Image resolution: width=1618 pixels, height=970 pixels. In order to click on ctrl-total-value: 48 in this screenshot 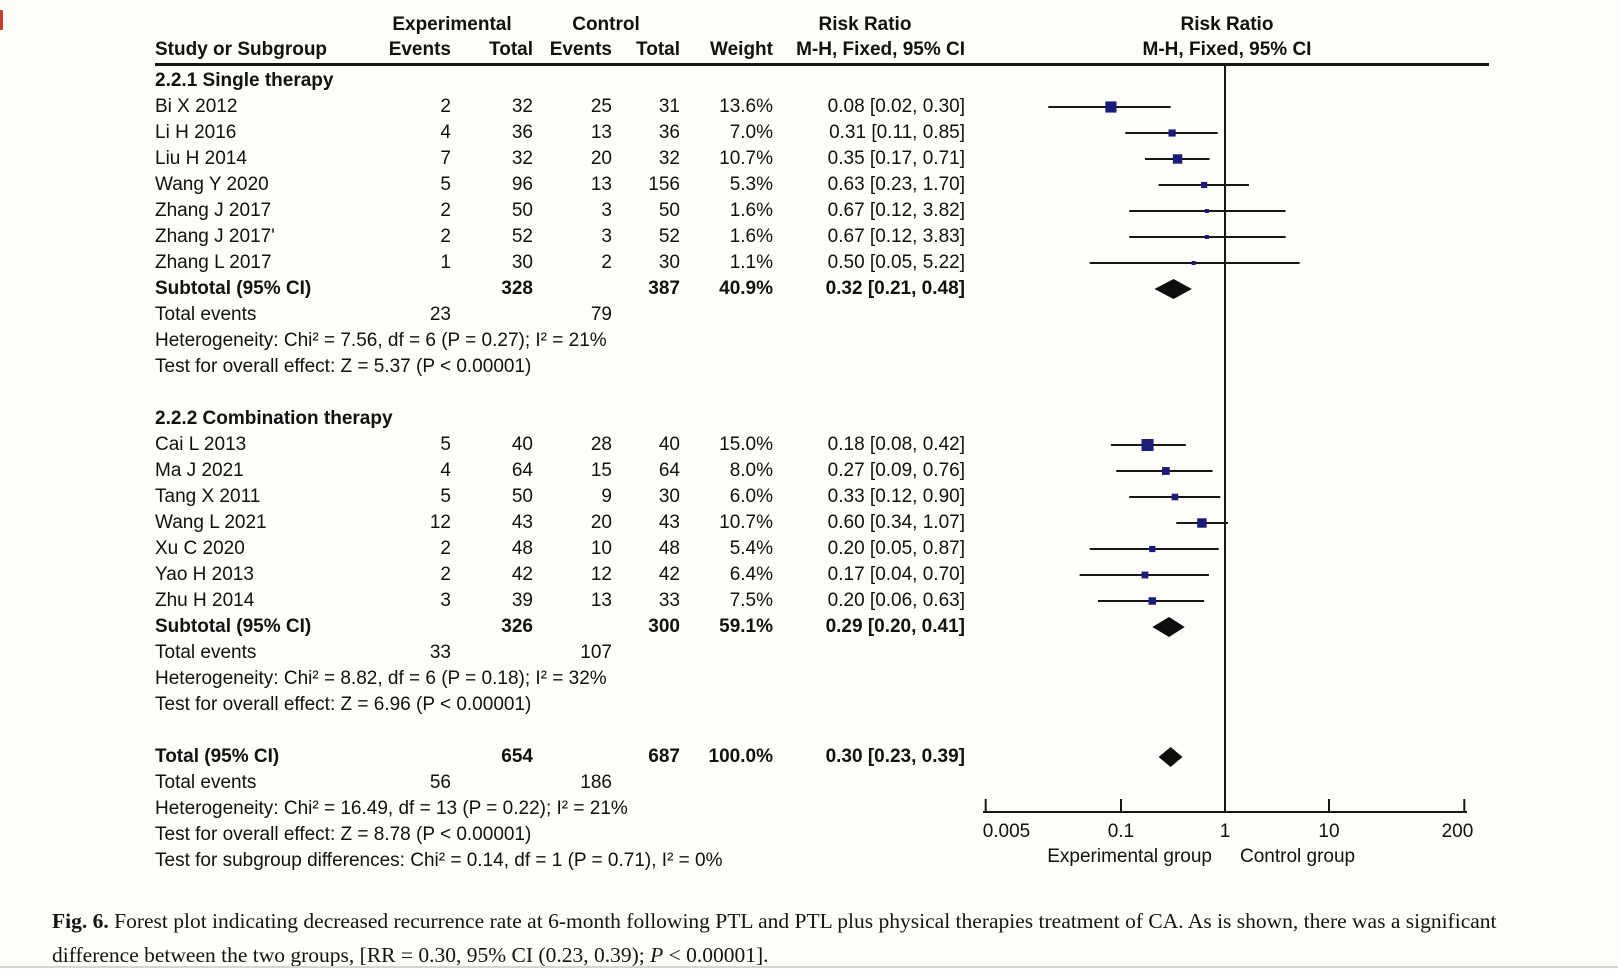, I will do `click(669, 548)`.